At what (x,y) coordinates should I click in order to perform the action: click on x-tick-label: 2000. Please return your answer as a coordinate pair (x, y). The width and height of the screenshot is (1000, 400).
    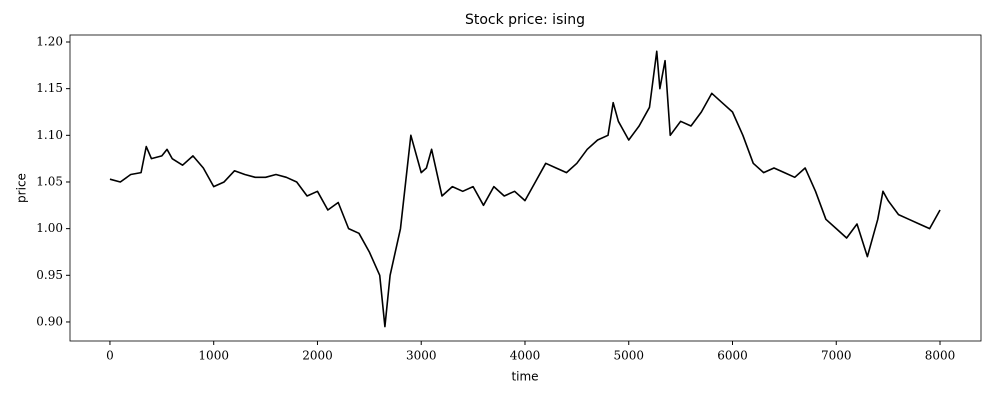
    Looking at the image, I should click on (317, 356).